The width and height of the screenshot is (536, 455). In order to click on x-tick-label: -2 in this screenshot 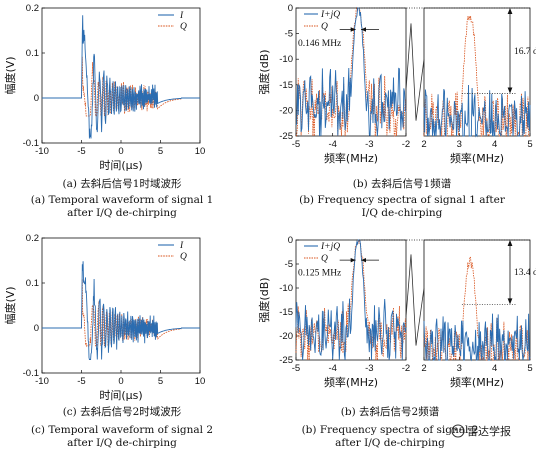, I will do `click(406, 368)`.